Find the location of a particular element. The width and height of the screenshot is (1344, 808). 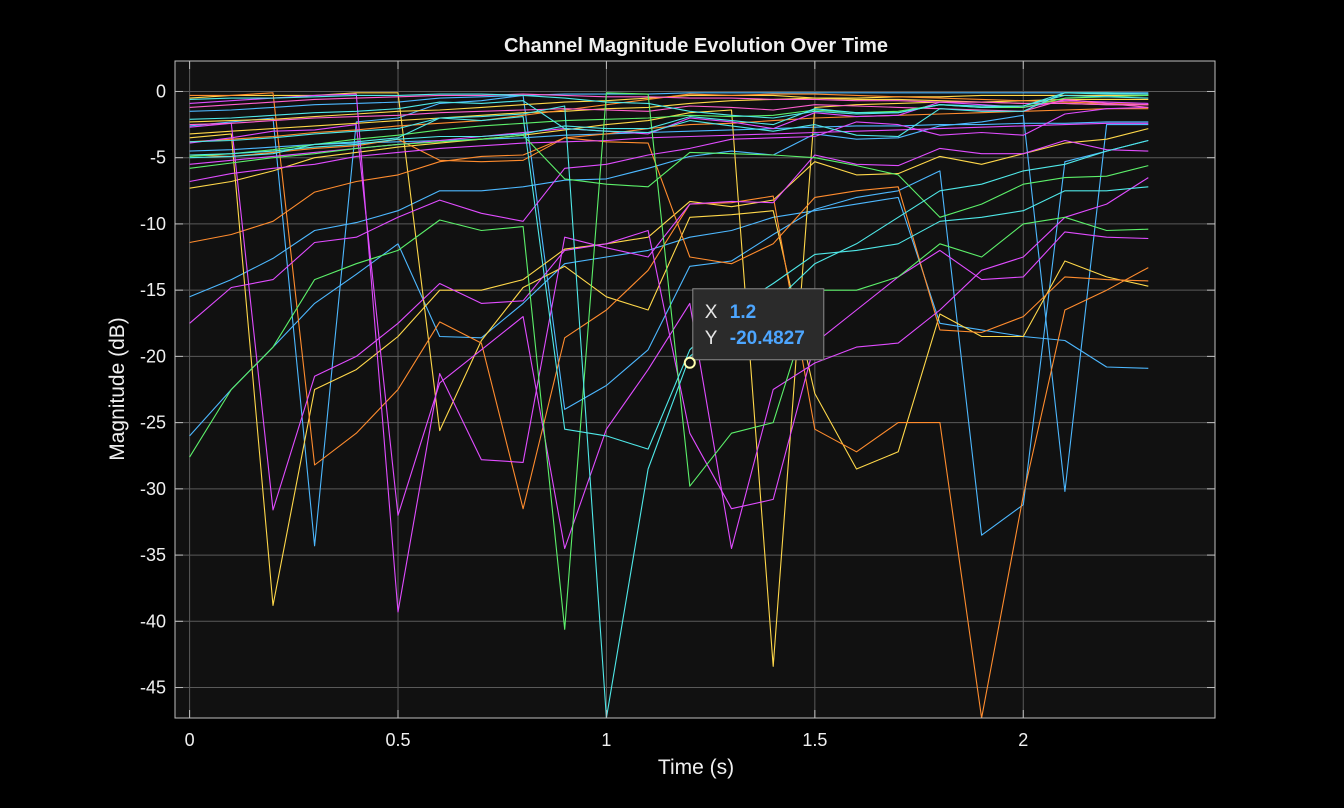

y-tick-label: -30 is located at coordinates (153, 489).